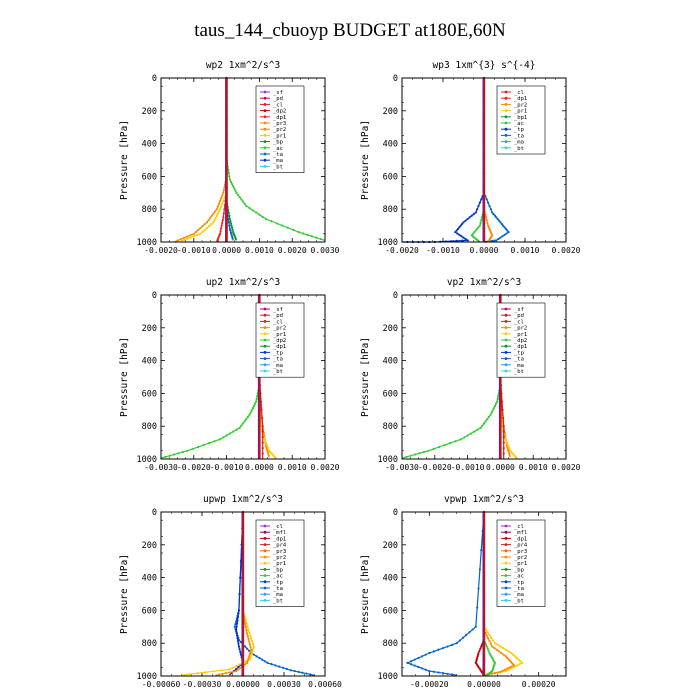  Describe the element at coordinates (149, 112) in the screenshot. I see `y-tick-label: 200` at that location.